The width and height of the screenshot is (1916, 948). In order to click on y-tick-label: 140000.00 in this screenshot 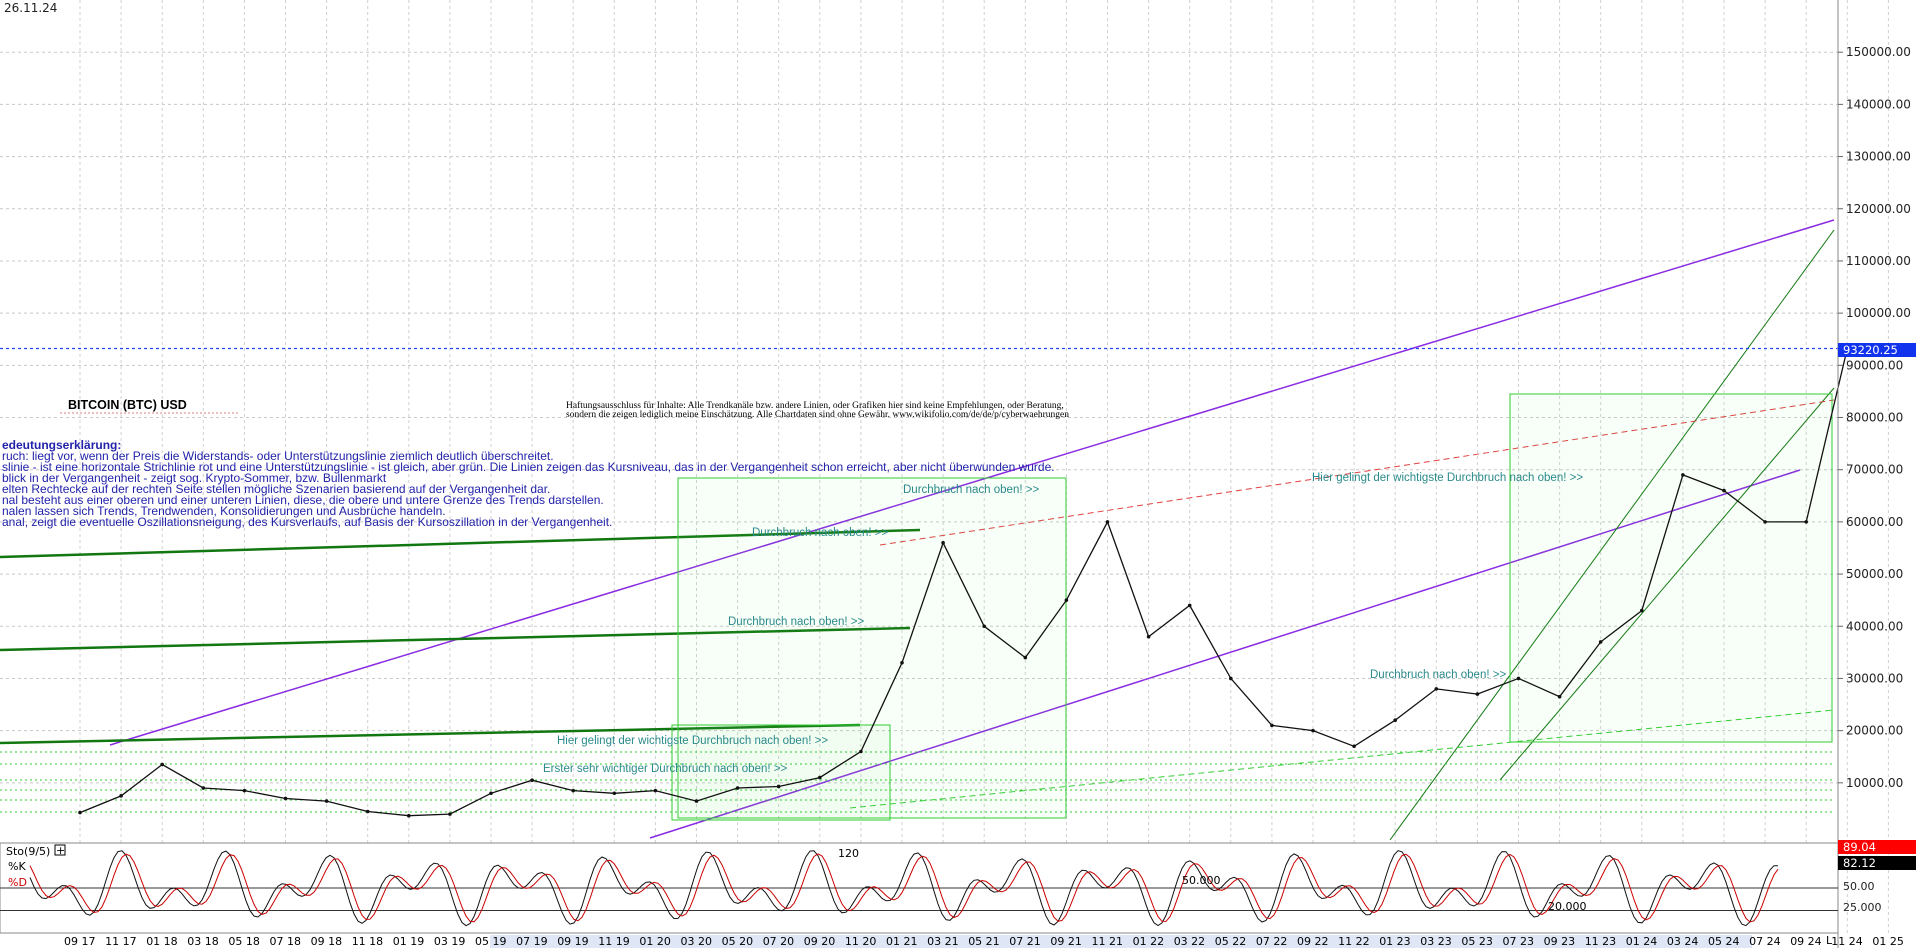, I will do `click(1878, 104)`.